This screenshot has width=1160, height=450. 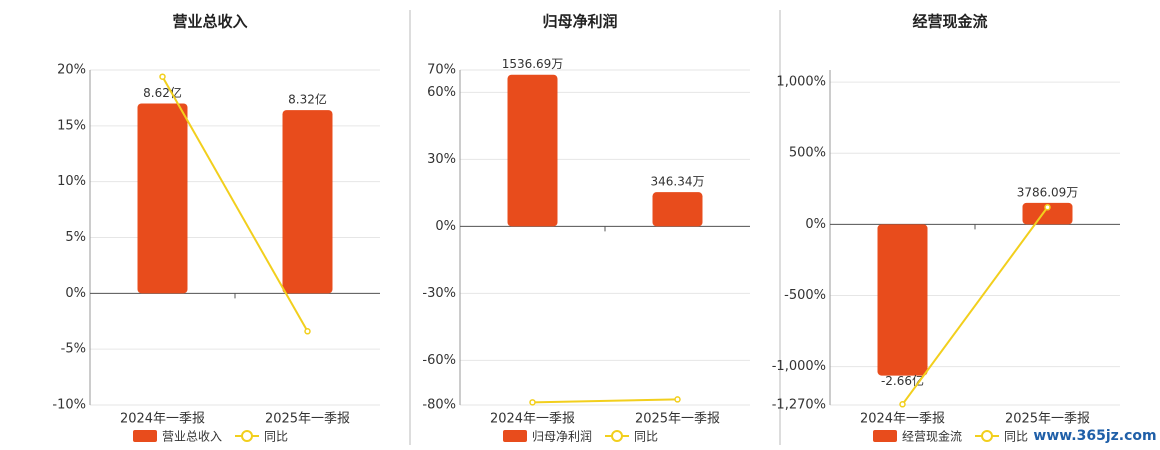 I want to click on y-tick-label: 70%, so click(x=441, y=70).